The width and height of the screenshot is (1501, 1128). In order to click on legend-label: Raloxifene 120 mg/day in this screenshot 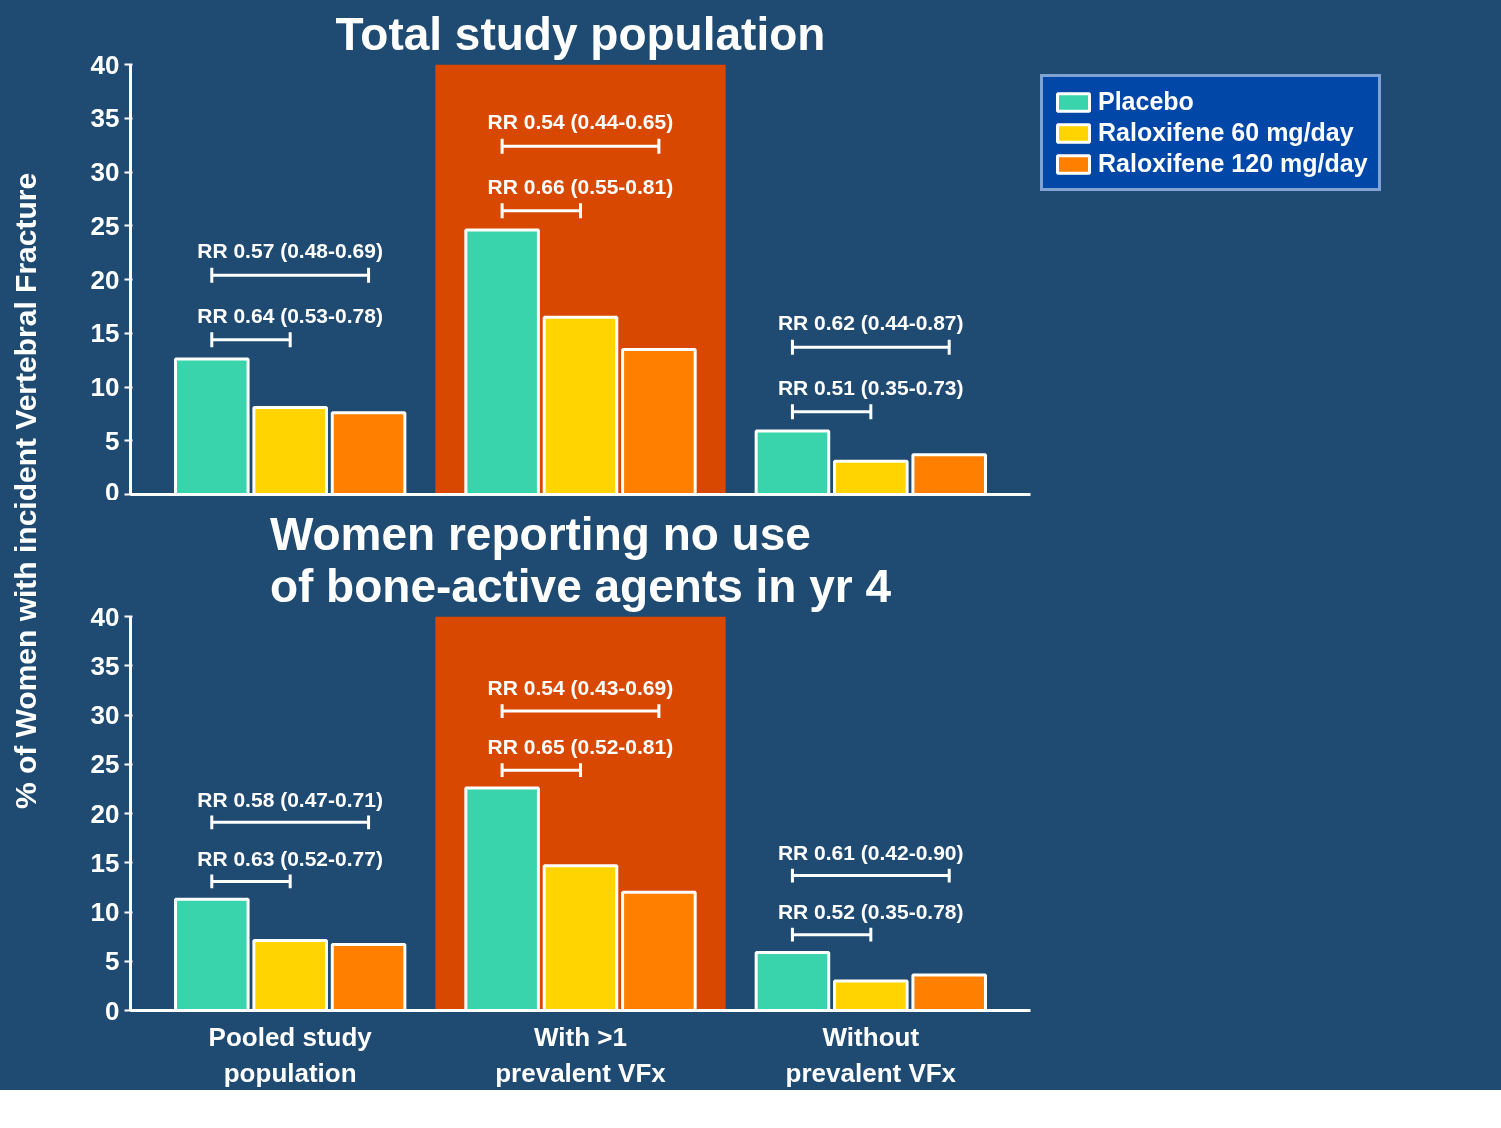, I will do `click(1233, 163)`.